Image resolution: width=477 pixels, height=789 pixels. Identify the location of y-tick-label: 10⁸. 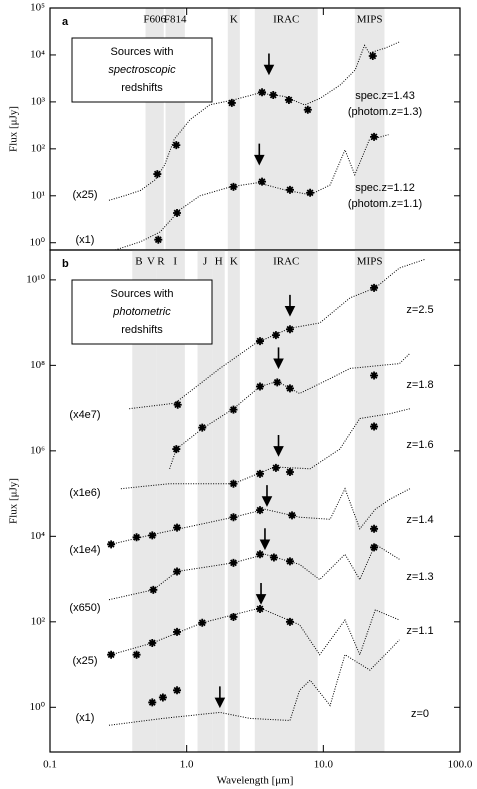
(37, 365).